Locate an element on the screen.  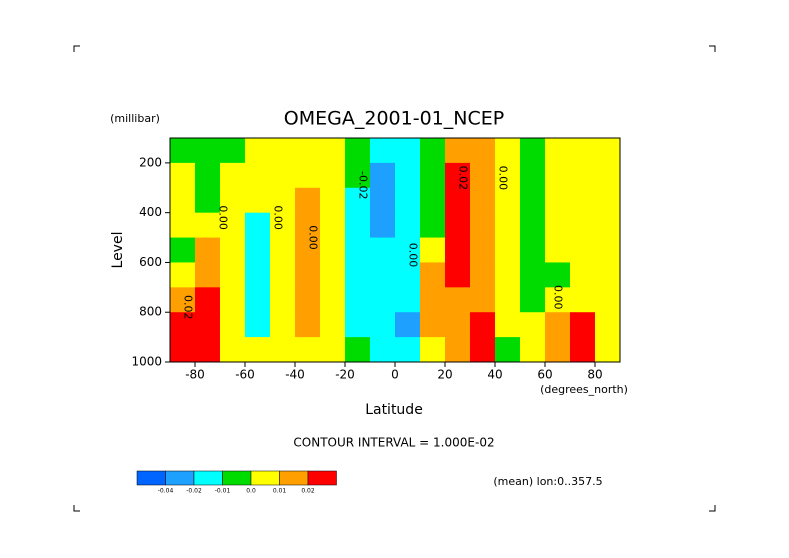
colorbar: -0.04 -0.02 -0.01 0.0 0.01 0.02 is located at coordinates (236, 482).